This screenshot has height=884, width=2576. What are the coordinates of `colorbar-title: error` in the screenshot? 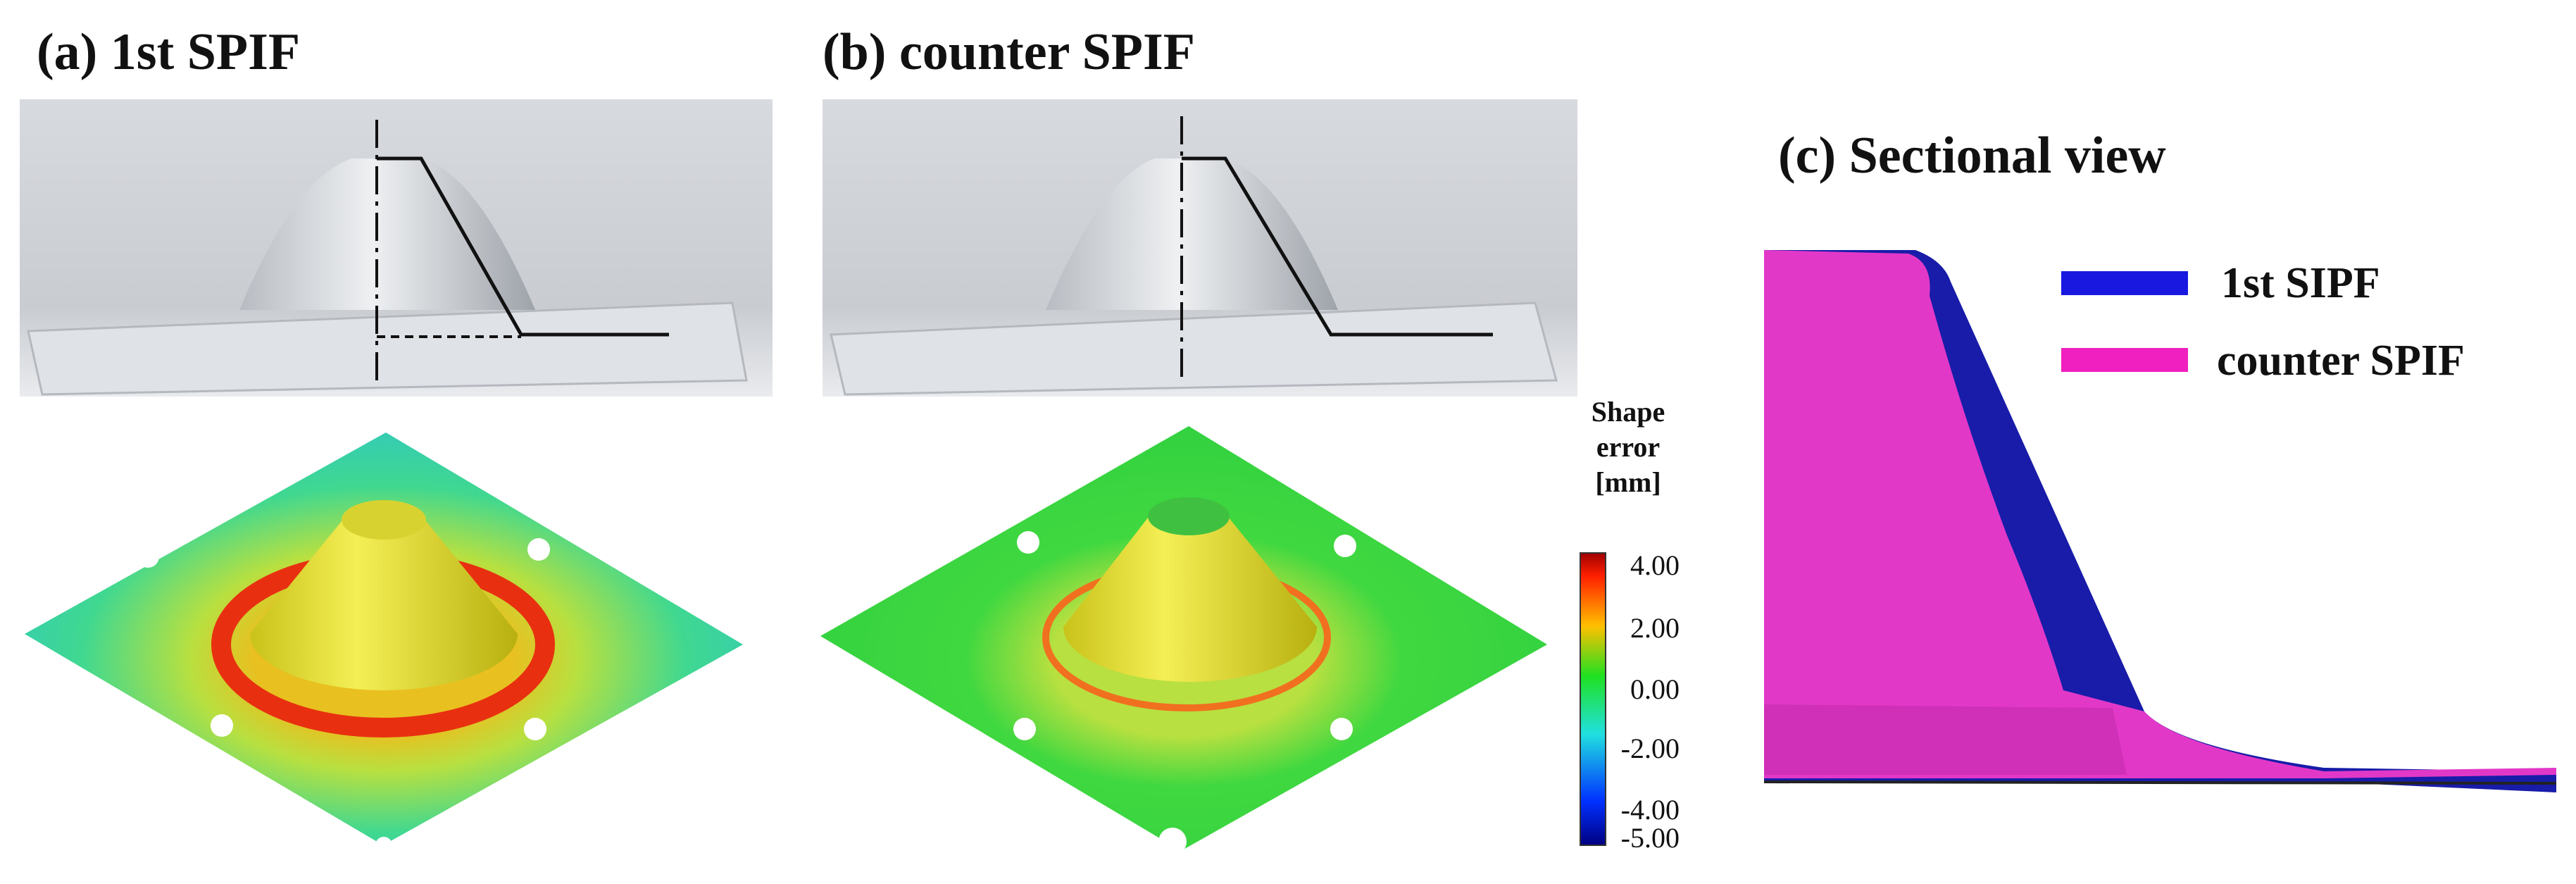 It's located at (1628, 447).